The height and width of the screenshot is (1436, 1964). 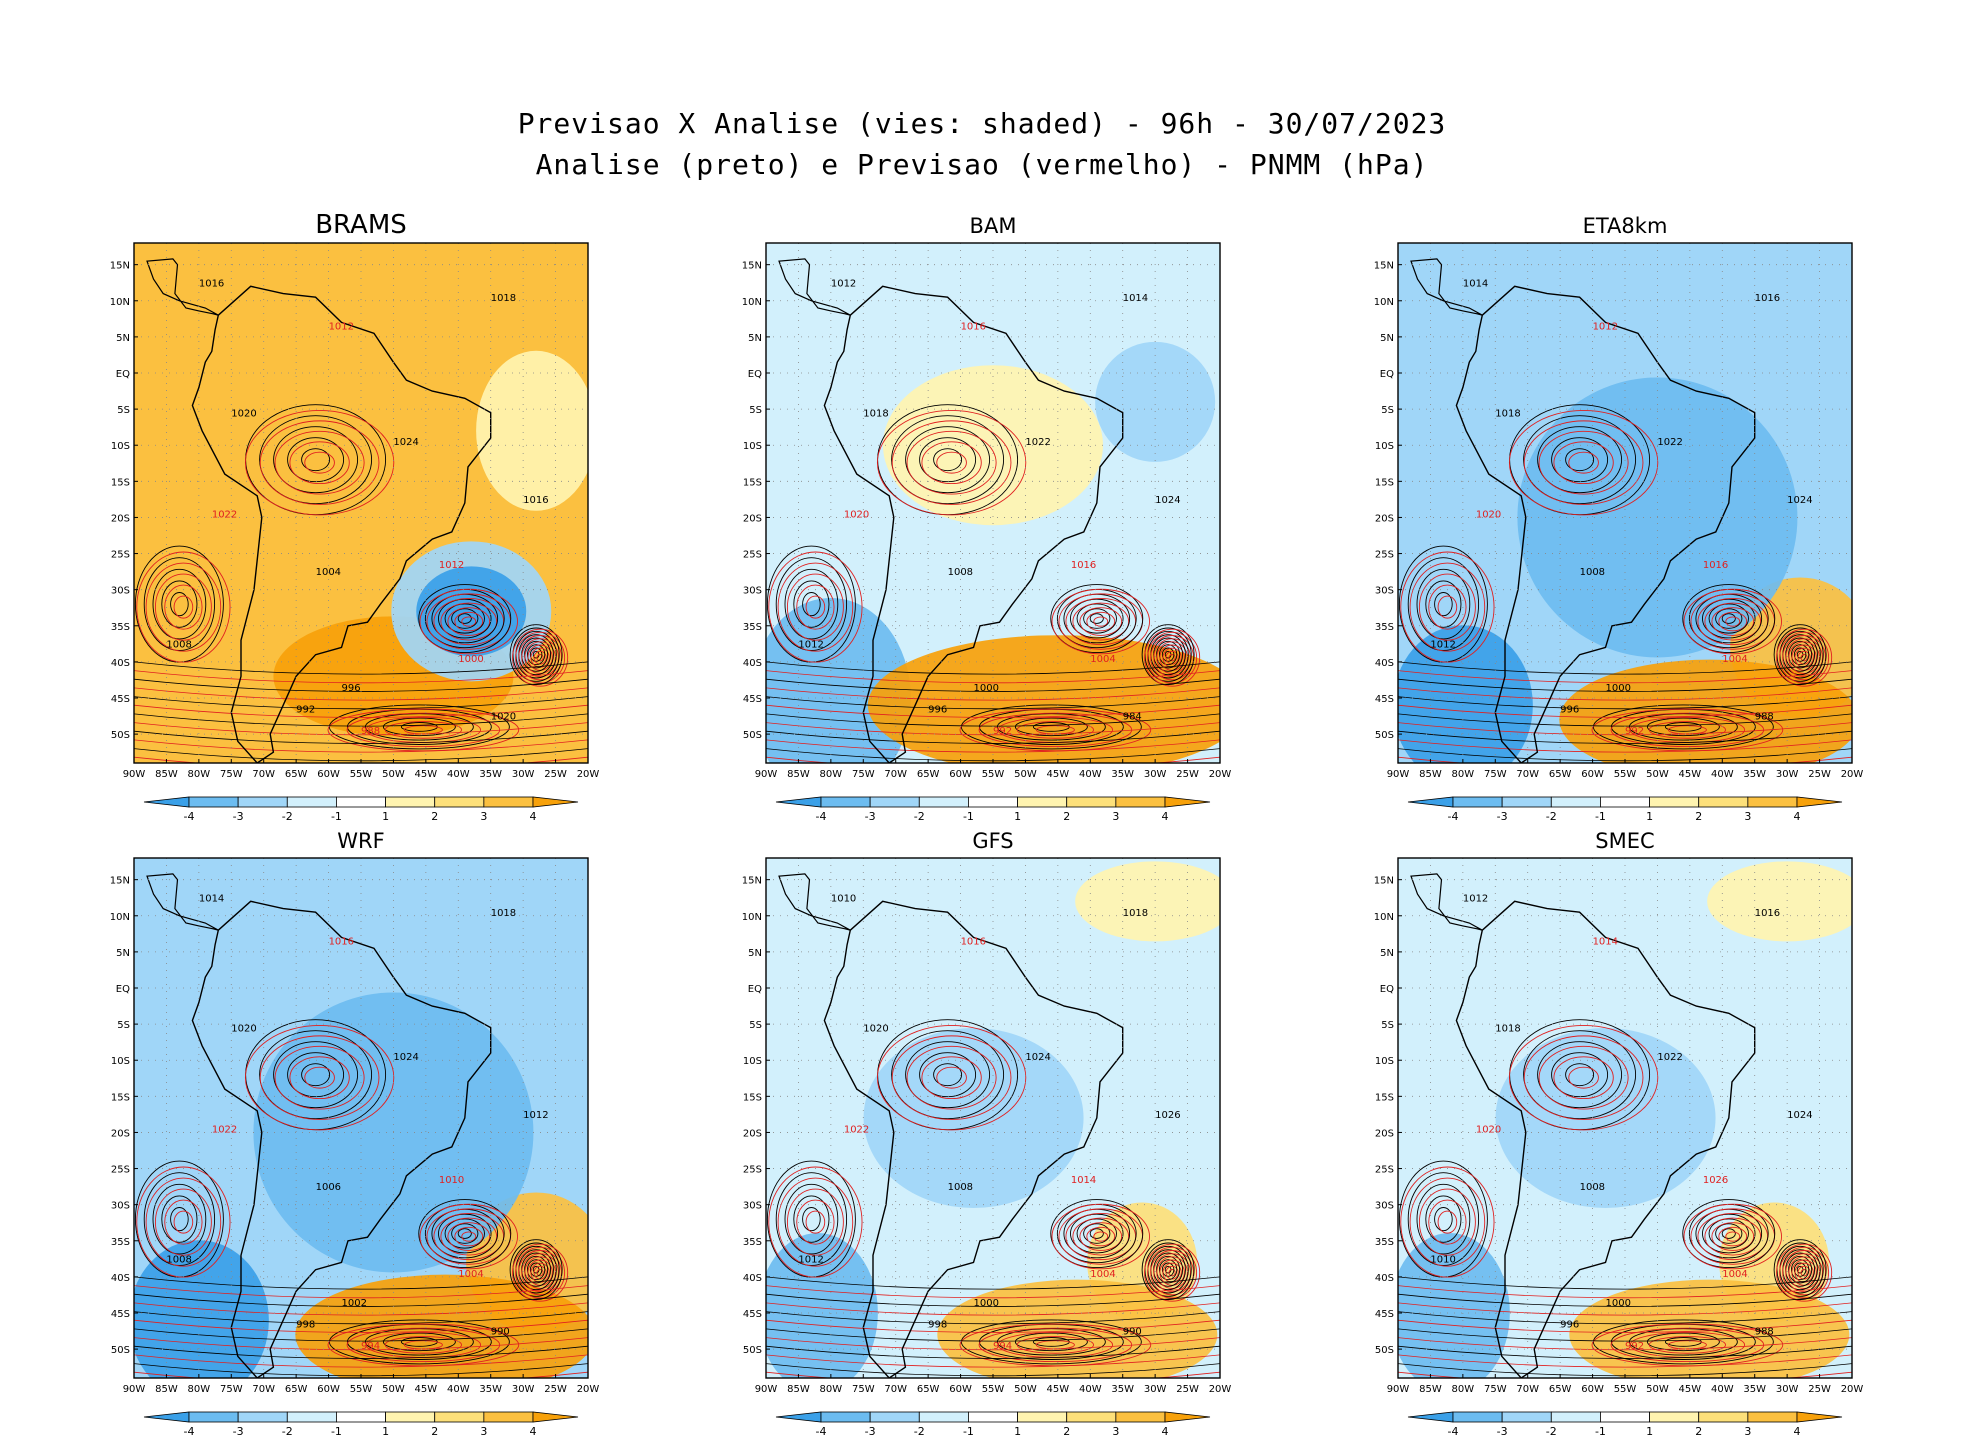 What do you see at coordinates (1754, 774) in the screenshot?
I see `lon-tick-label: 35W` at bounding box center [1754, 774].